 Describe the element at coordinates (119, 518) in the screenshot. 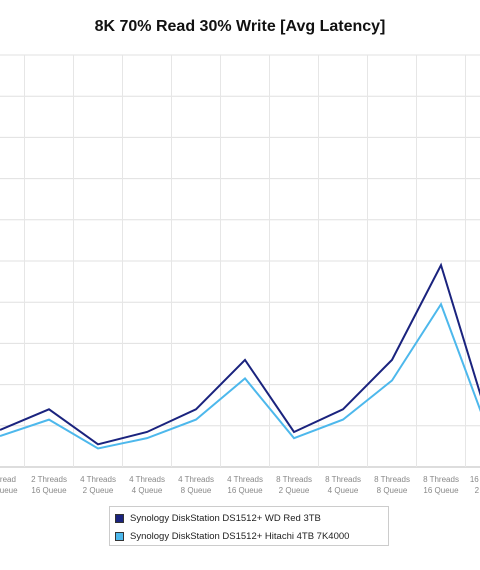

I see `legend-swatch-wd-red` at that location.